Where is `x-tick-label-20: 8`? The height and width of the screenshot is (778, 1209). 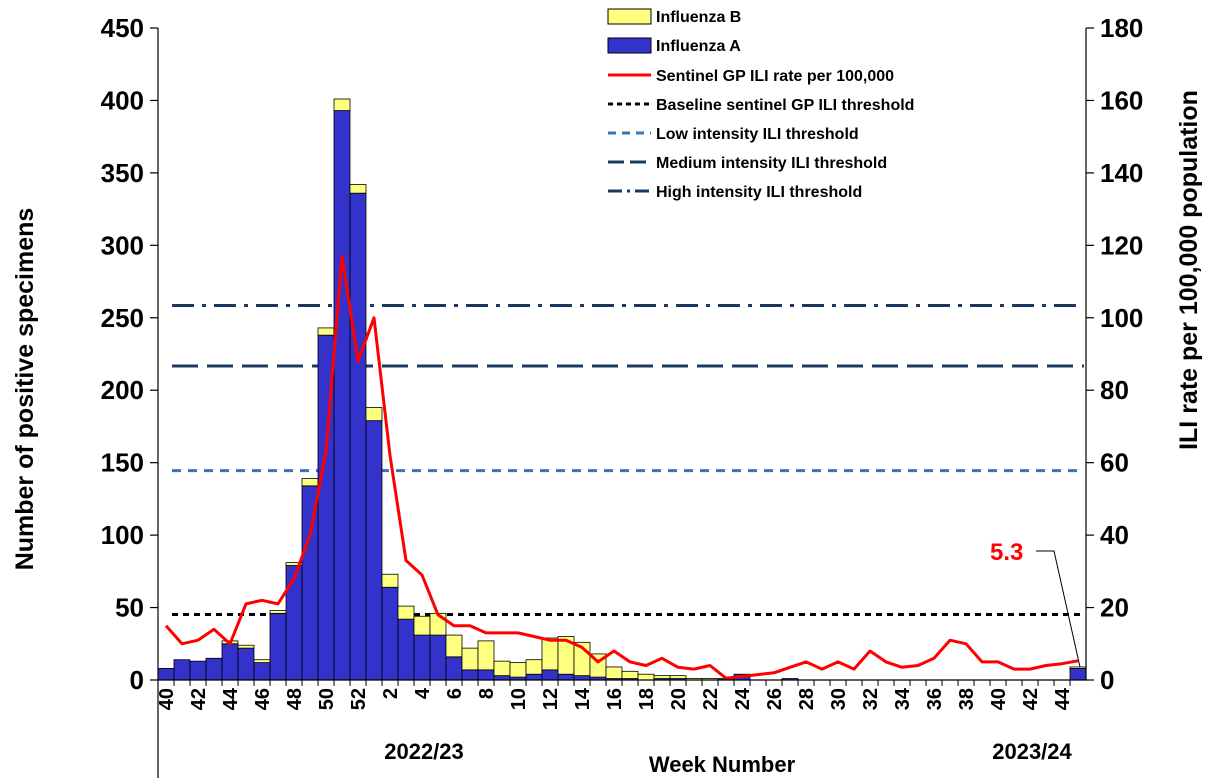
x-tick-label-20: 8 is located at coordinates (487, 693).